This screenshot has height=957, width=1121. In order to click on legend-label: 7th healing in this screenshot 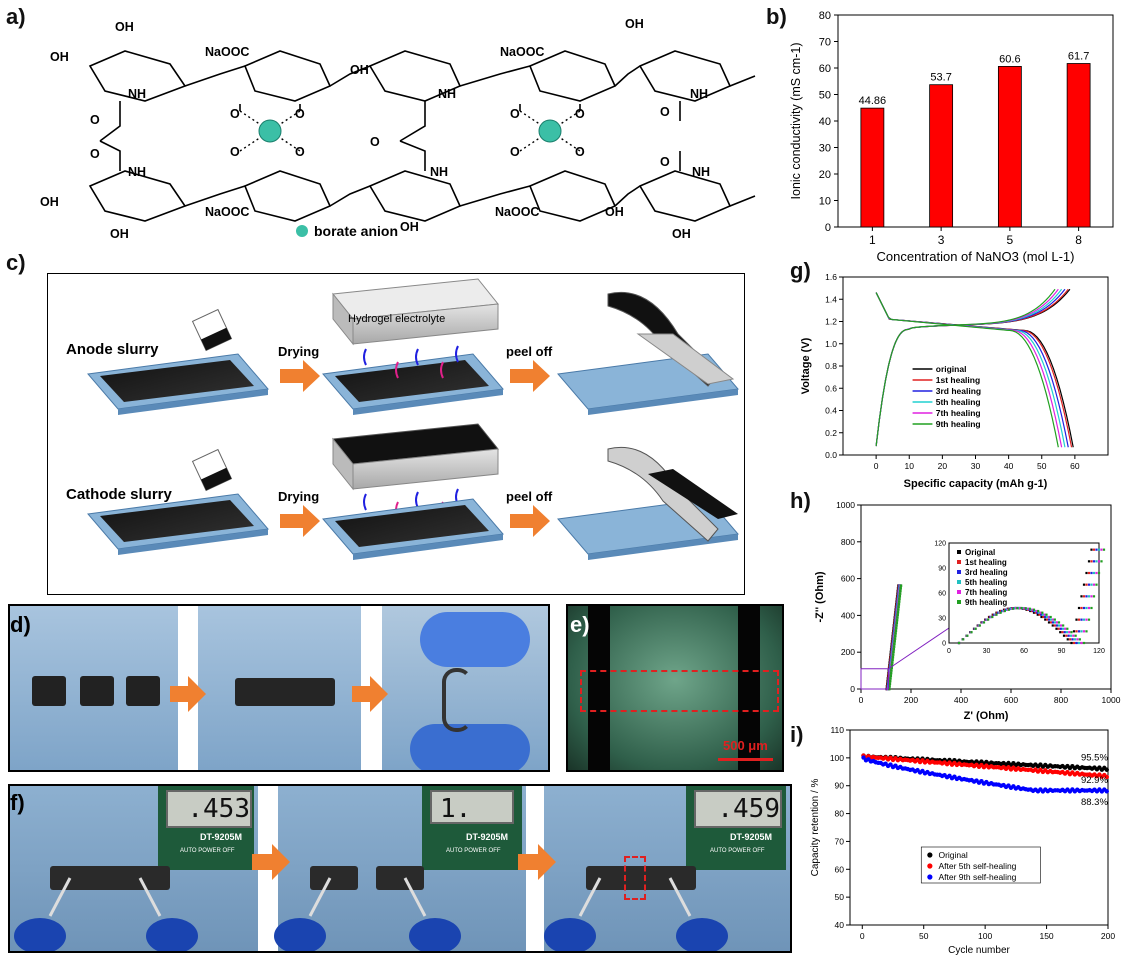, I will do `click(958, 413)`.